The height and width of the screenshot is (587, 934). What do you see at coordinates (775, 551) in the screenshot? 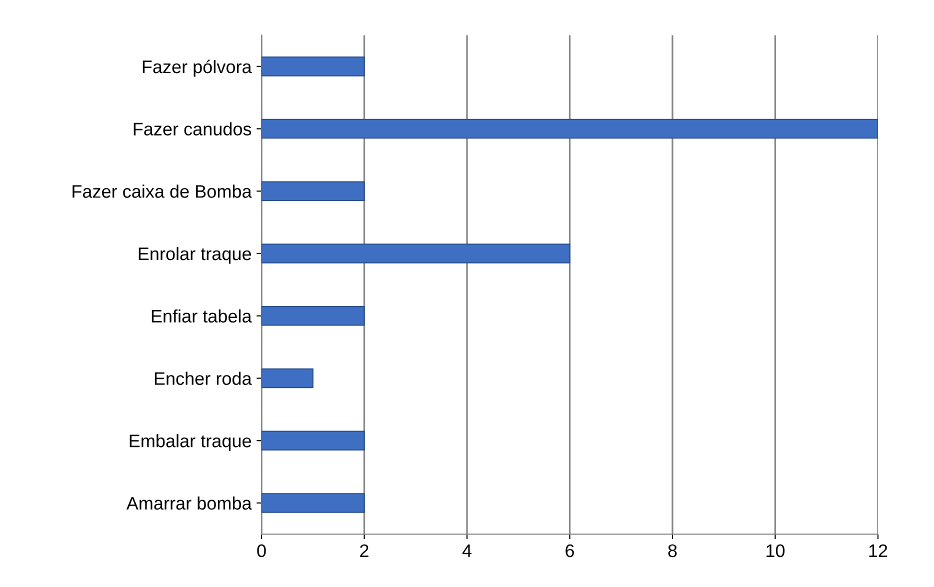
I see `x-tick-label: 10` at bounding box center [775, 551].